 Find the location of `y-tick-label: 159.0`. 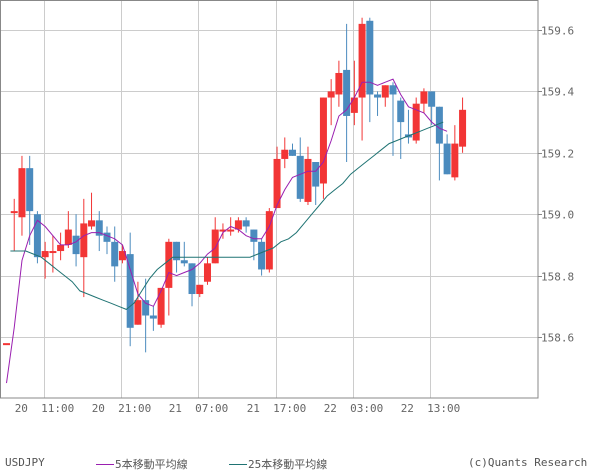

y-tick-label: 159.0 is located at coordinates (557, 215).